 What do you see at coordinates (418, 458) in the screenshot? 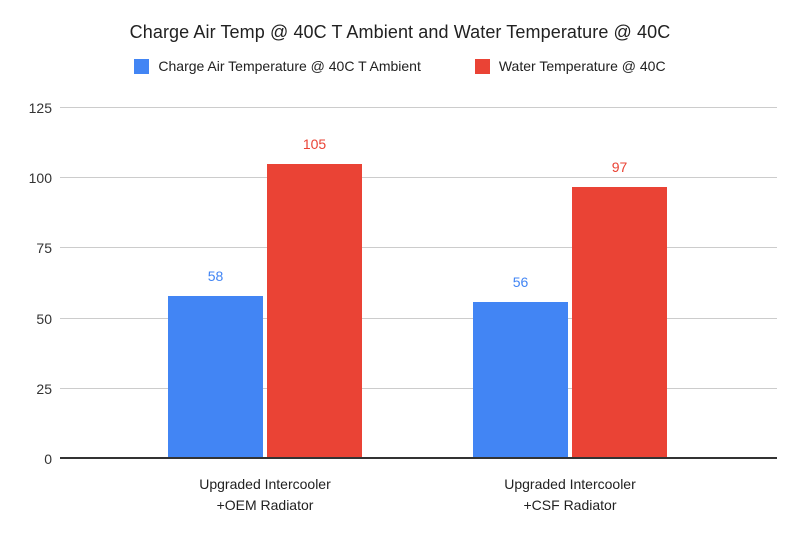
I see `x-axis-baseline` at bounding box center [418, 458].